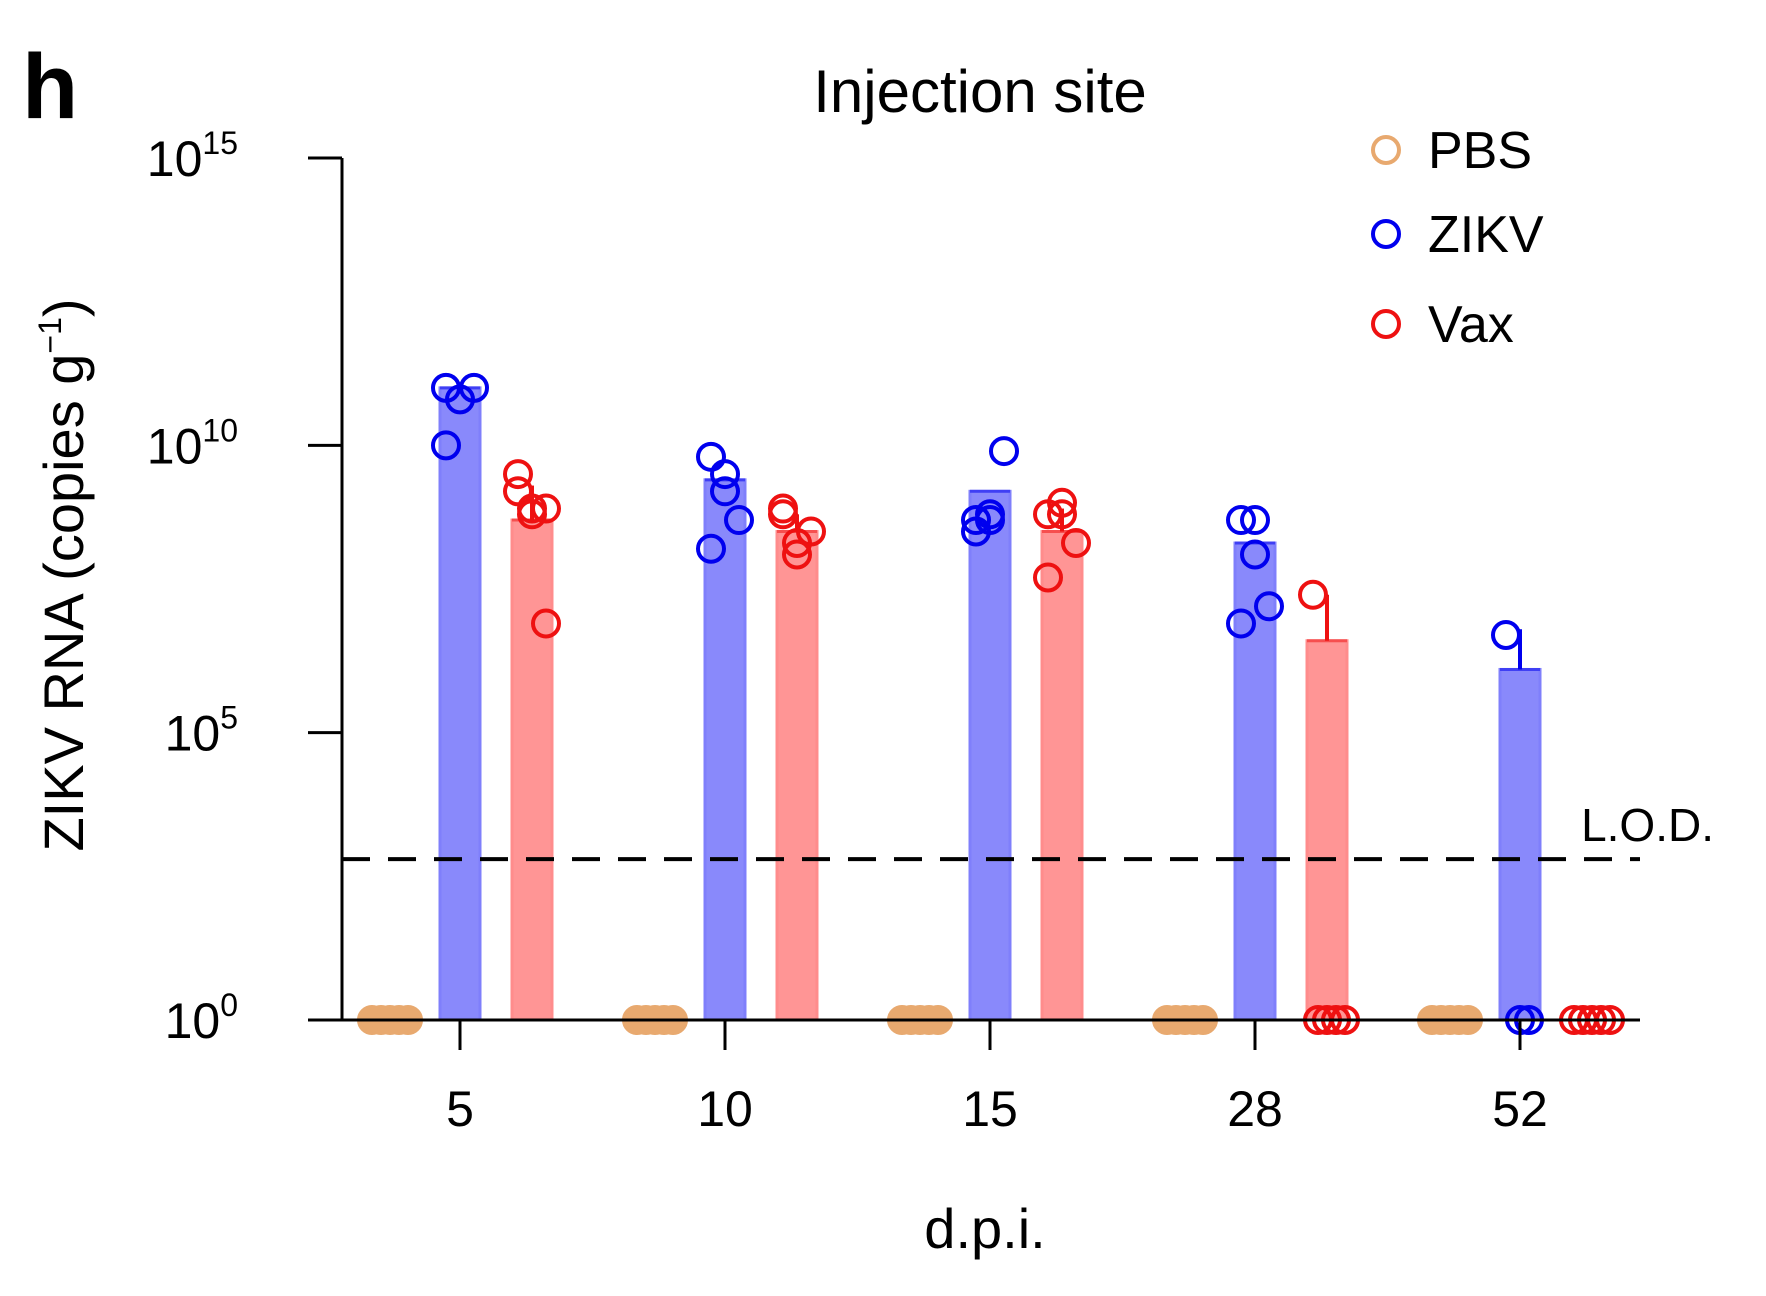  Describe the element at coordinates (1386, 324) in the screenshot. I see `legend-marker-vax` at that location.